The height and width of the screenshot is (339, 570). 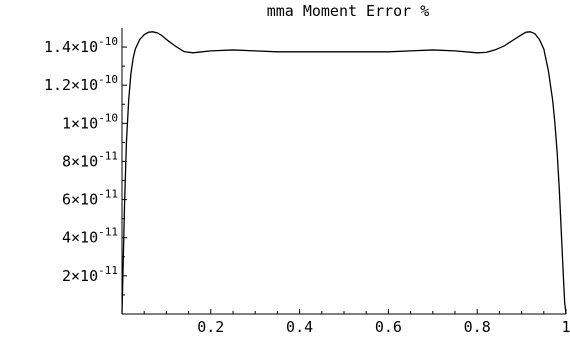 I want to click on y-tick-mantissa: 1.4×10, so click(x=71, y=47).